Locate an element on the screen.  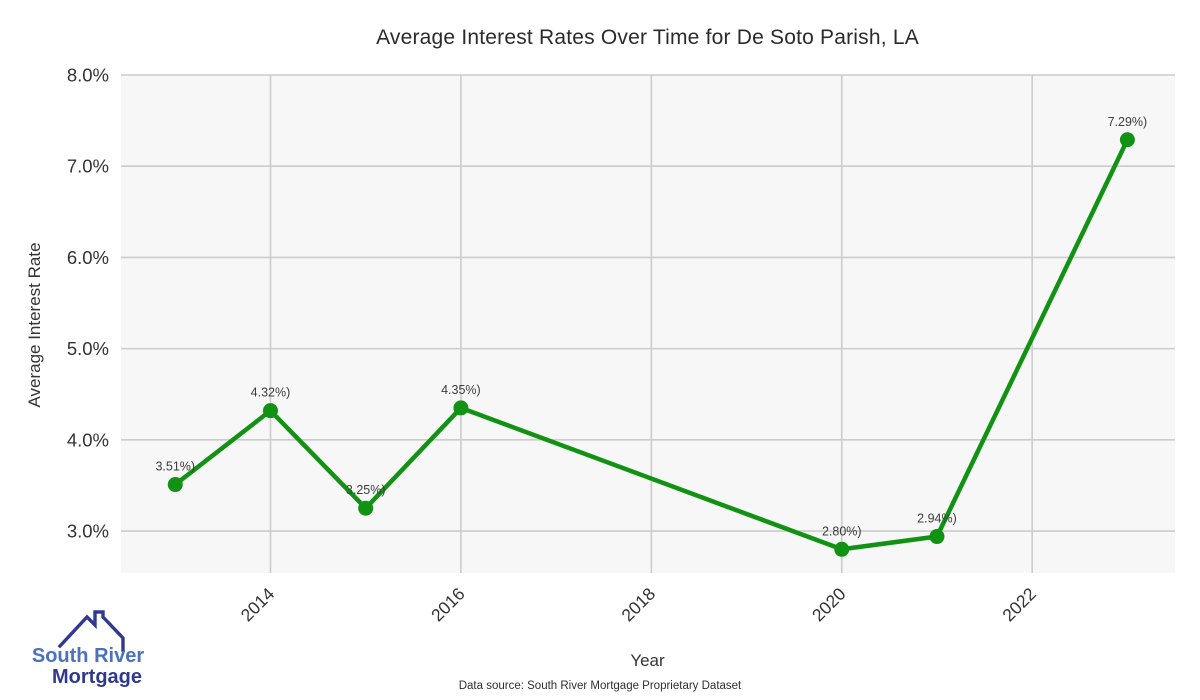
data-point-label: 7.29%) is located at coordinates (1128, 122).